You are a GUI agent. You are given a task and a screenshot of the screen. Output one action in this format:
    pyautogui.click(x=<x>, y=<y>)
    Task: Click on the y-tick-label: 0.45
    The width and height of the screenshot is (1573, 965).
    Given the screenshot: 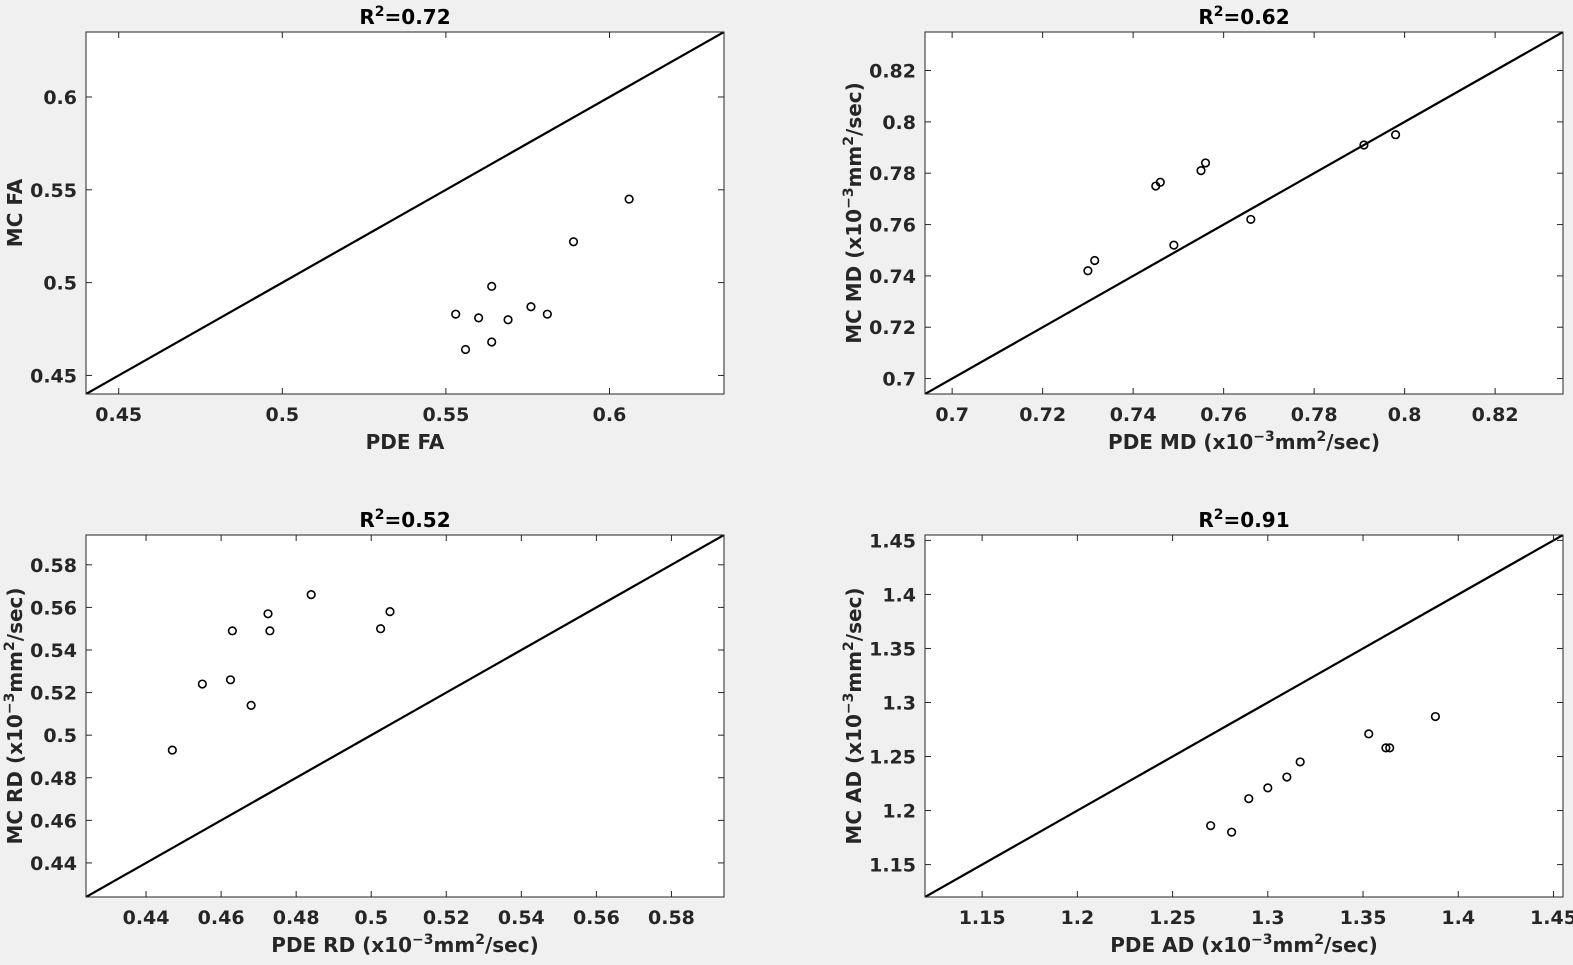 What is the action you would take?
    pyautogui.click(x=53, y=376)
    